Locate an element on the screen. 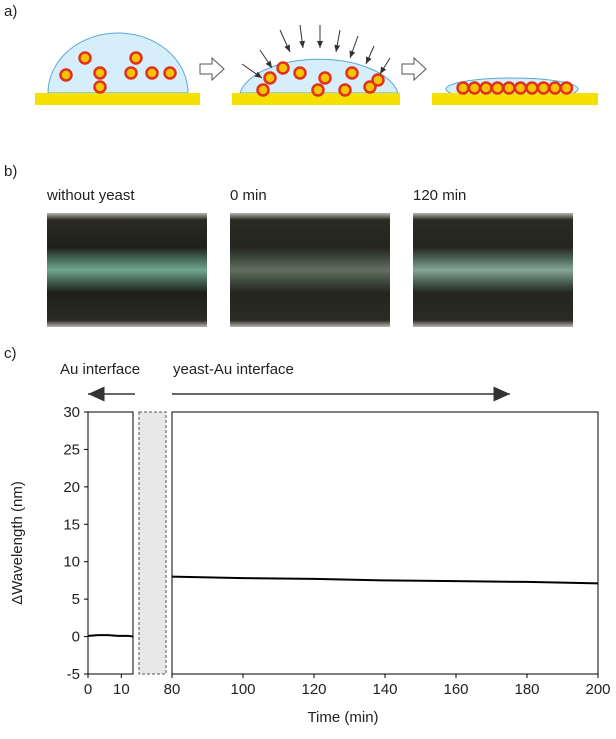 The image size is (616, 739). illustration is located at coordinates (316, 64).